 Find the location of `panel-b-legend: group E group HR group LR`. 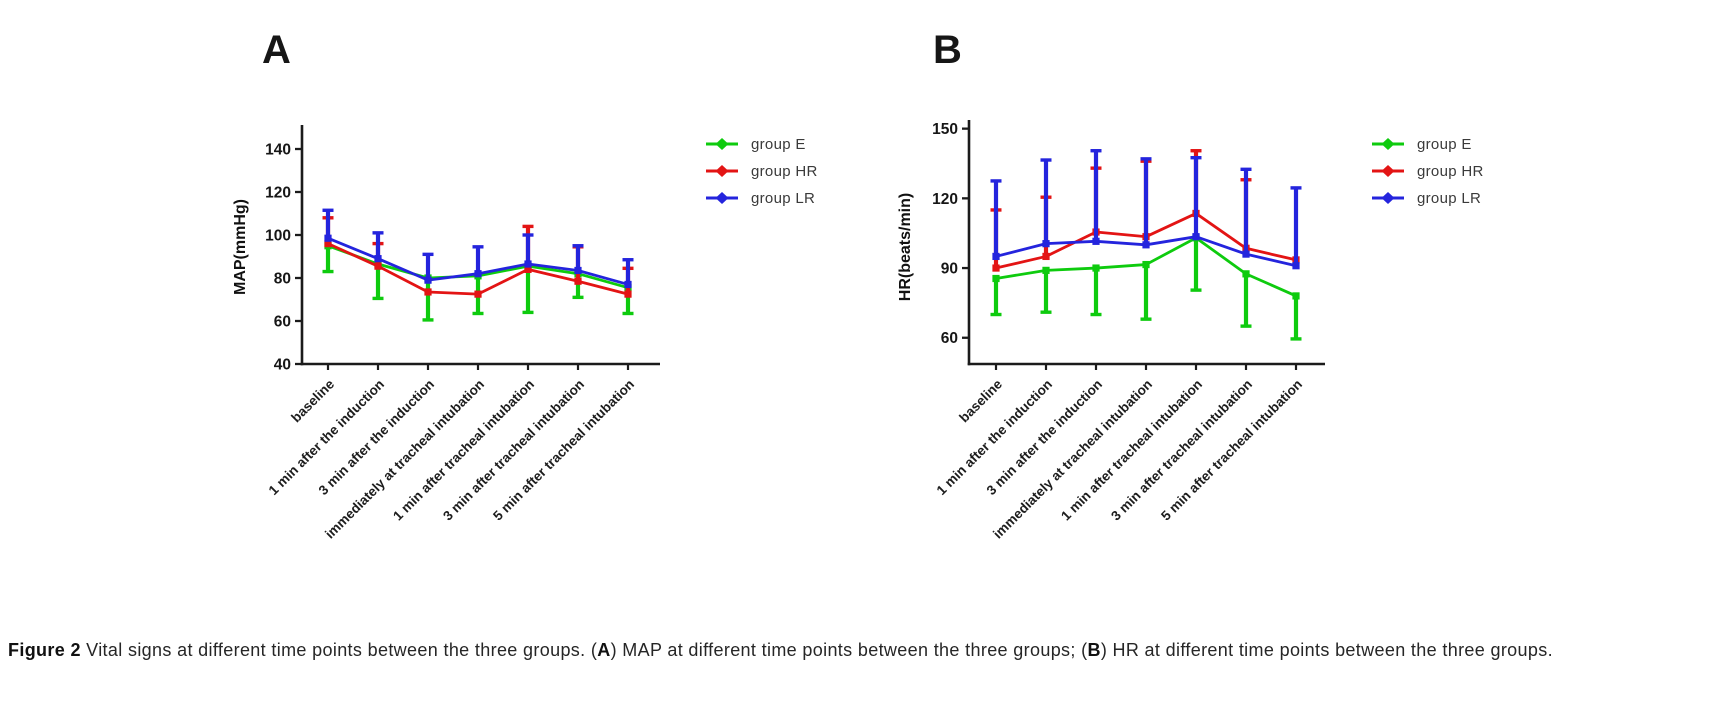

panel-b-legend: group E group HR group LR is located at coordinates (1427, 171).